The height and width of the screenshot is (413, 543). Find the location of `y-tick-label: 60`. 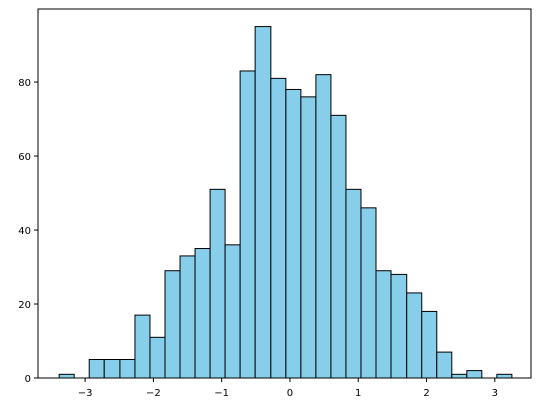

y-tick-label: 60 is located at coordinates (24, 157).